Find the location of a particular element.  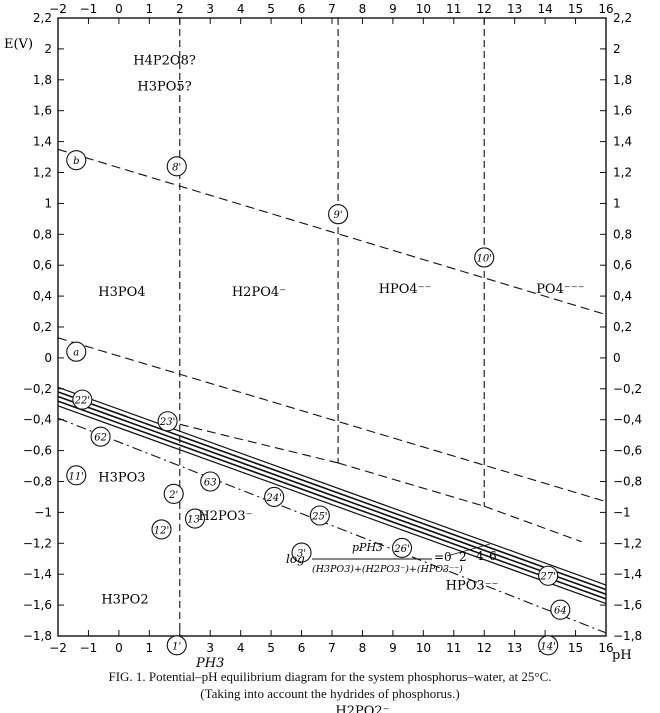

y-tick-label-left: −0,6 is located at coordinates (37, 451).